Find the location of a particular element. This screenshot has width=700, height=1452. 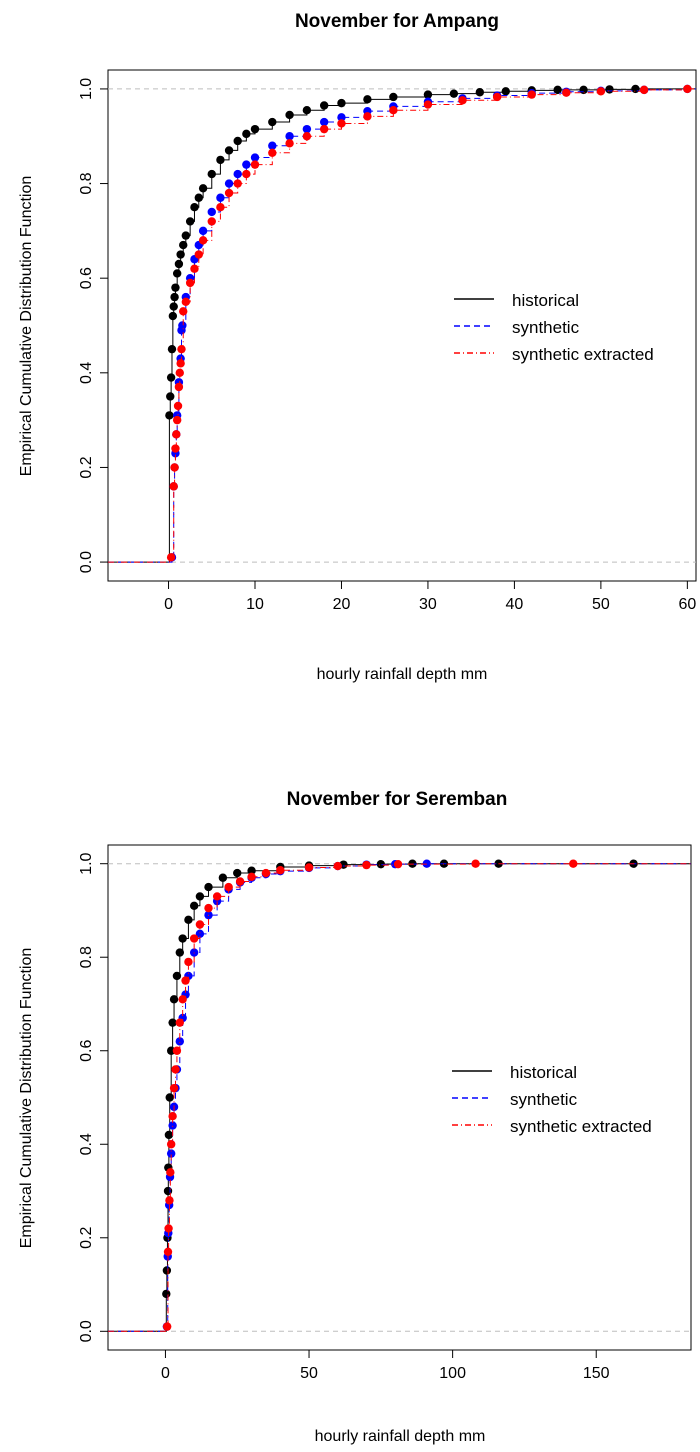

legend-label-synthetic: synthetic is located at coordinates (546, 327).